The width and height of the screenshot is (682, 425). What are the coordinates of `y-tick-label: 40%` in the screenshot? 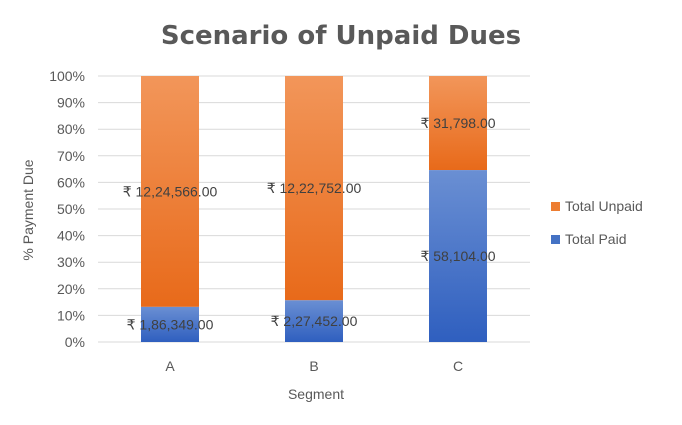 It's located at (71, 236).